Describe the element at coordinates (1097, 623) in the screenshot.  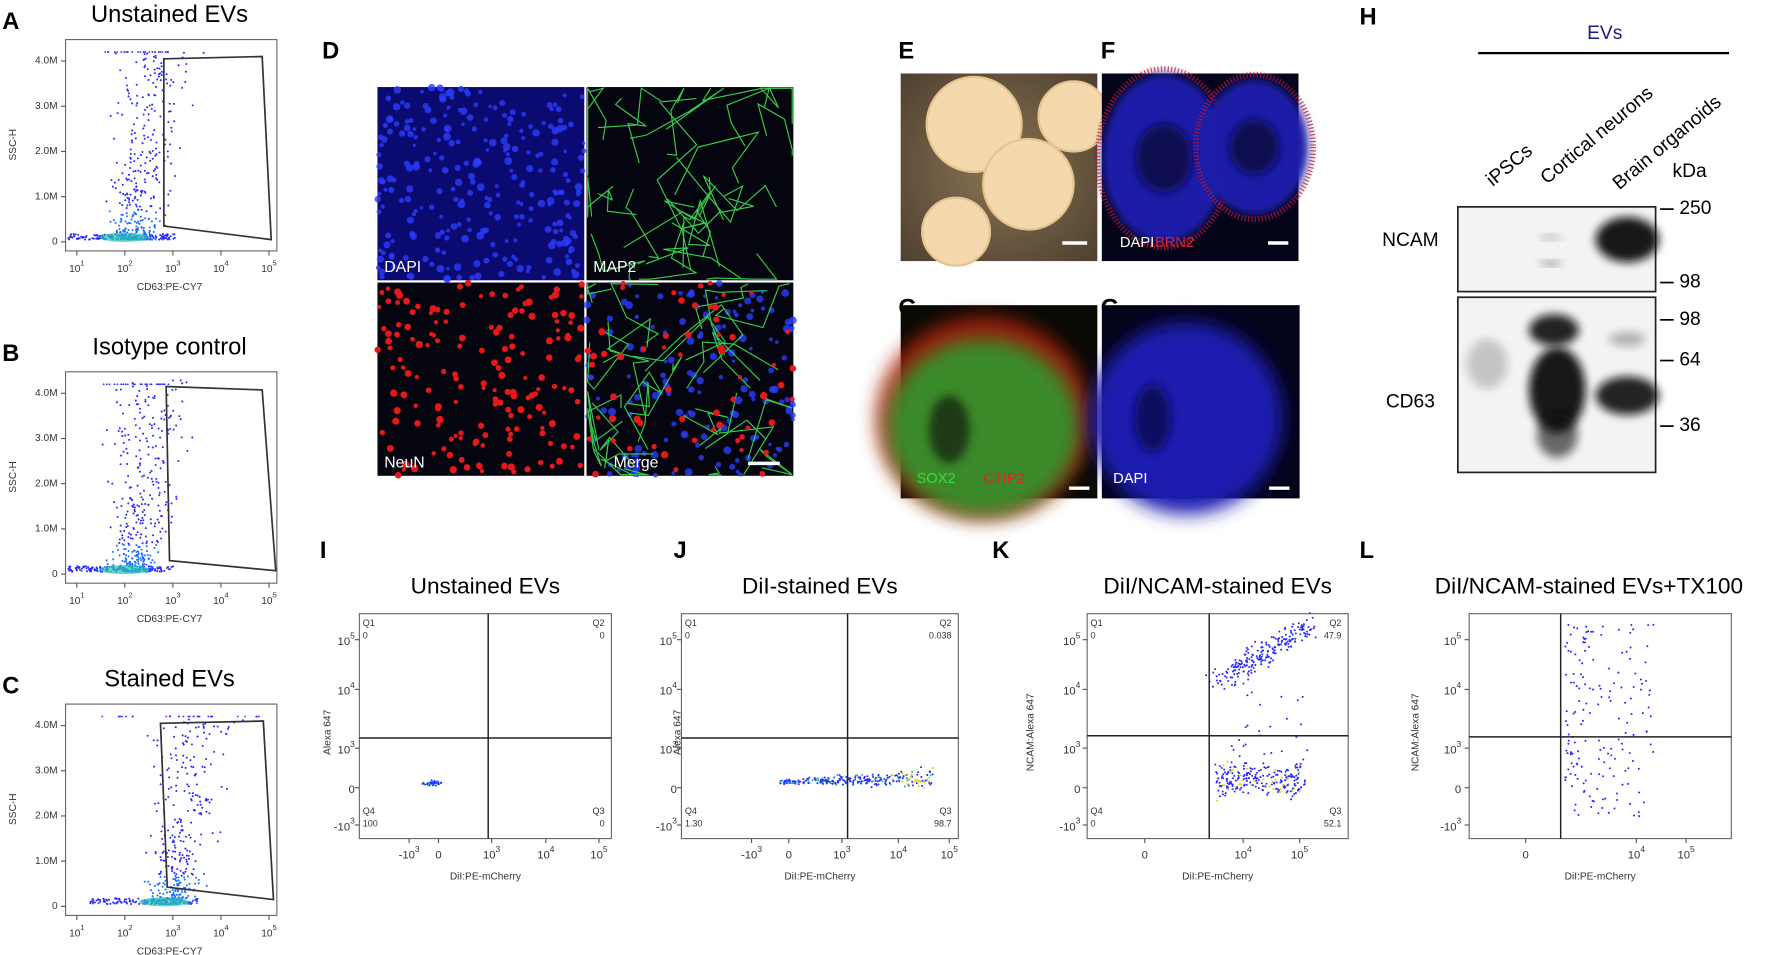
I see `quadrant-name: Q1` at that location.